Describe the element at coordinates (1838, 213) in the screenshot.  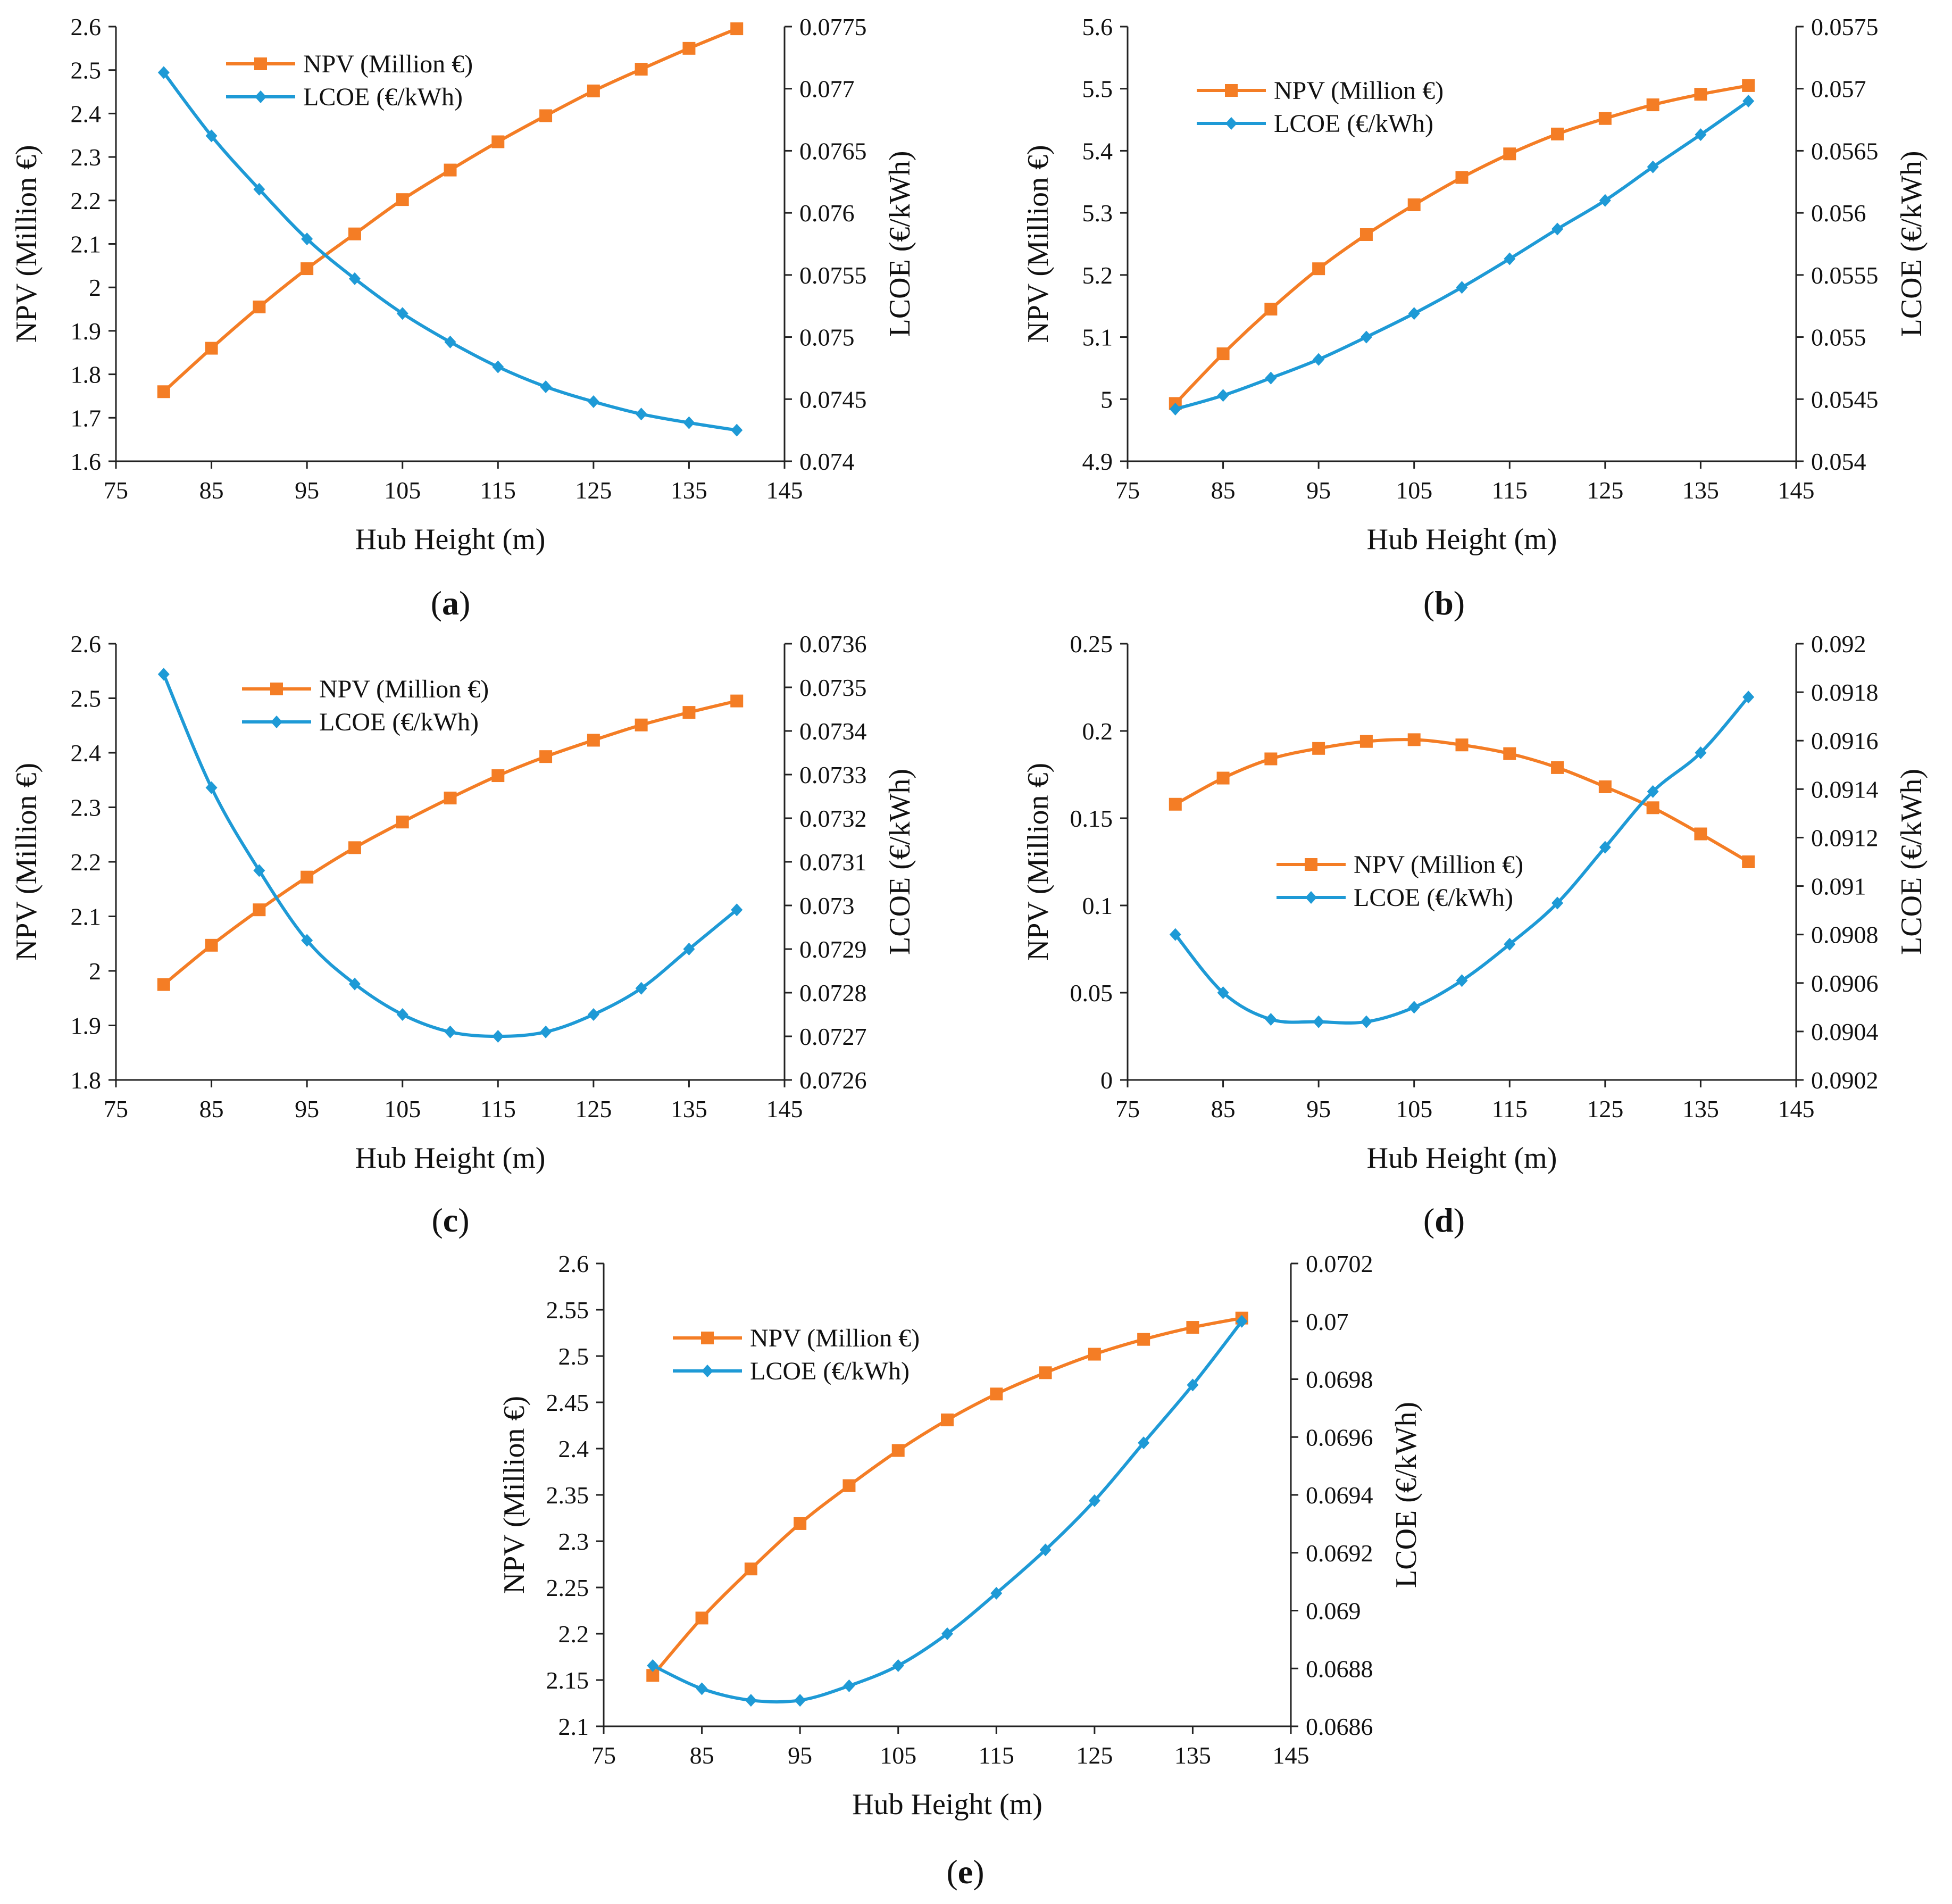
I see `y2-tick-label: 0.056` at that location.